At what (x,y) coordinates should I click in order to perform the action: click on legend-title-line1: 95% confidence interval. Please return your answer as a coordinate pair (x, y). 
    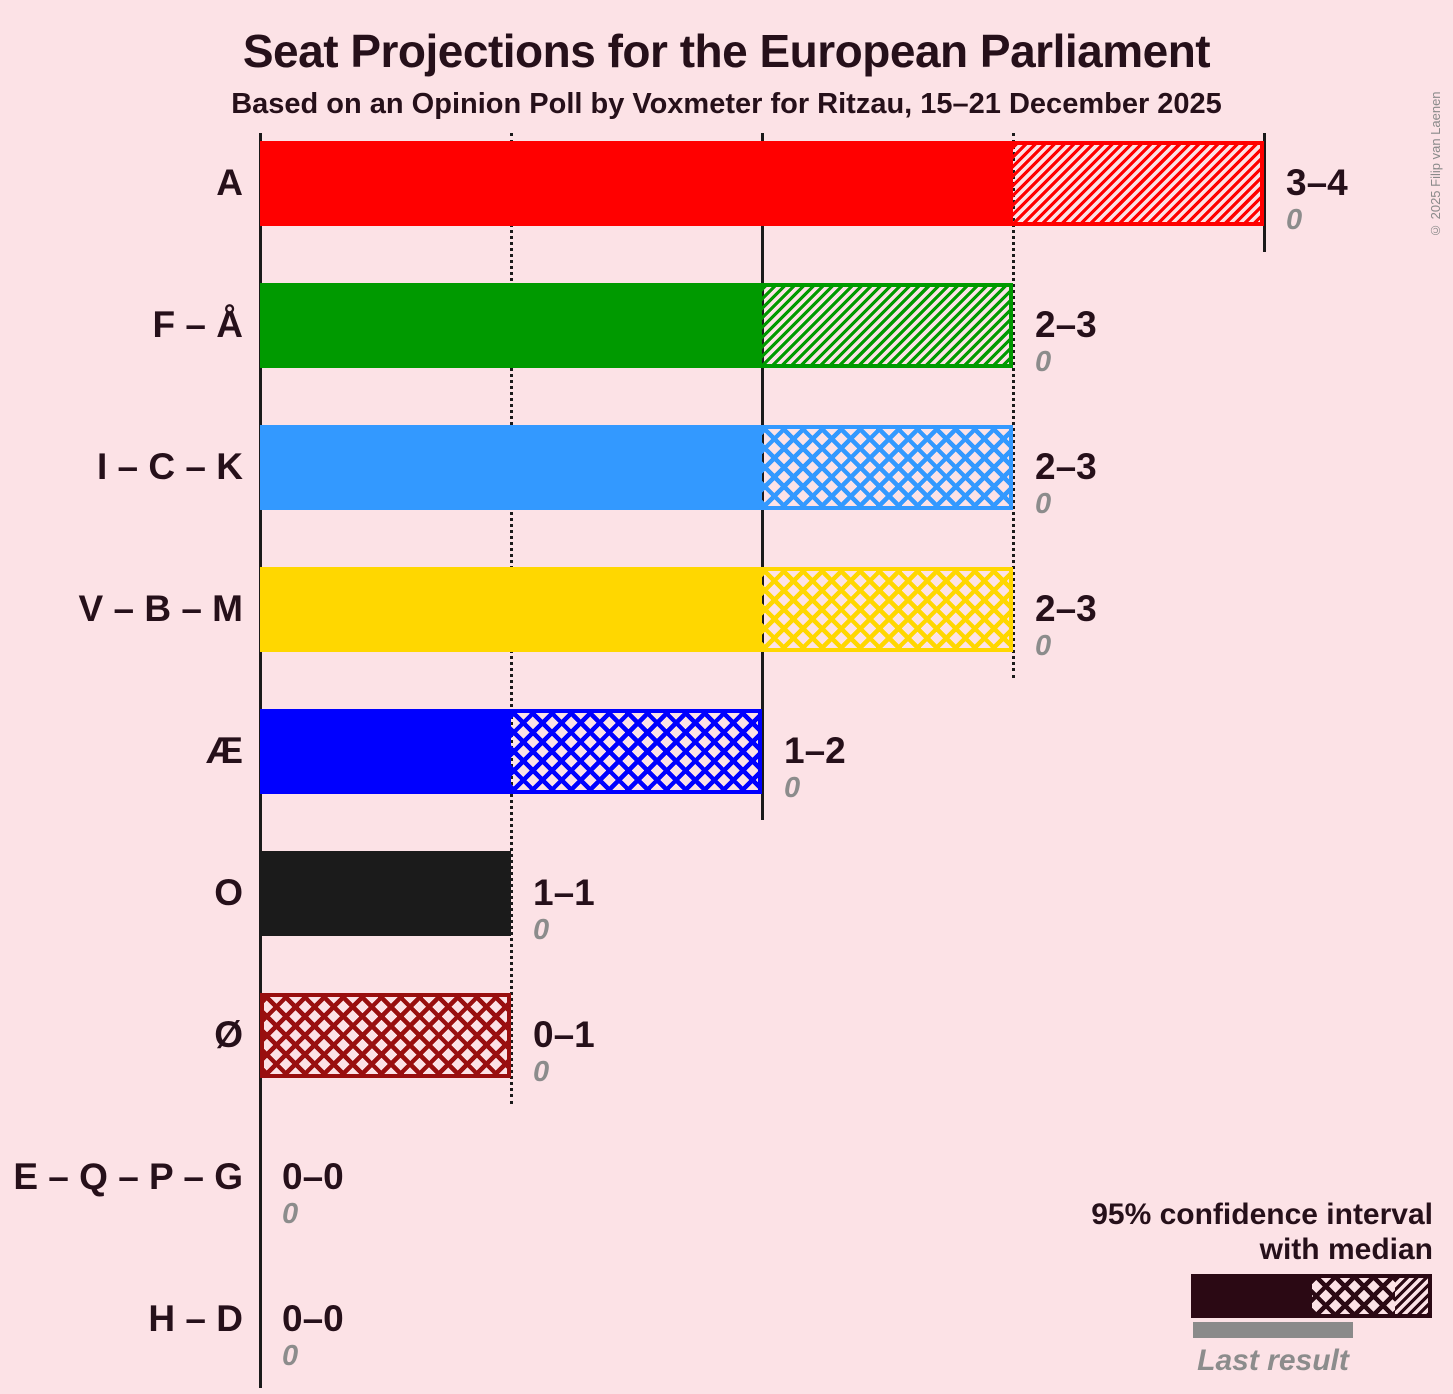
    Looking at the image, I should click on (1262, 1214).